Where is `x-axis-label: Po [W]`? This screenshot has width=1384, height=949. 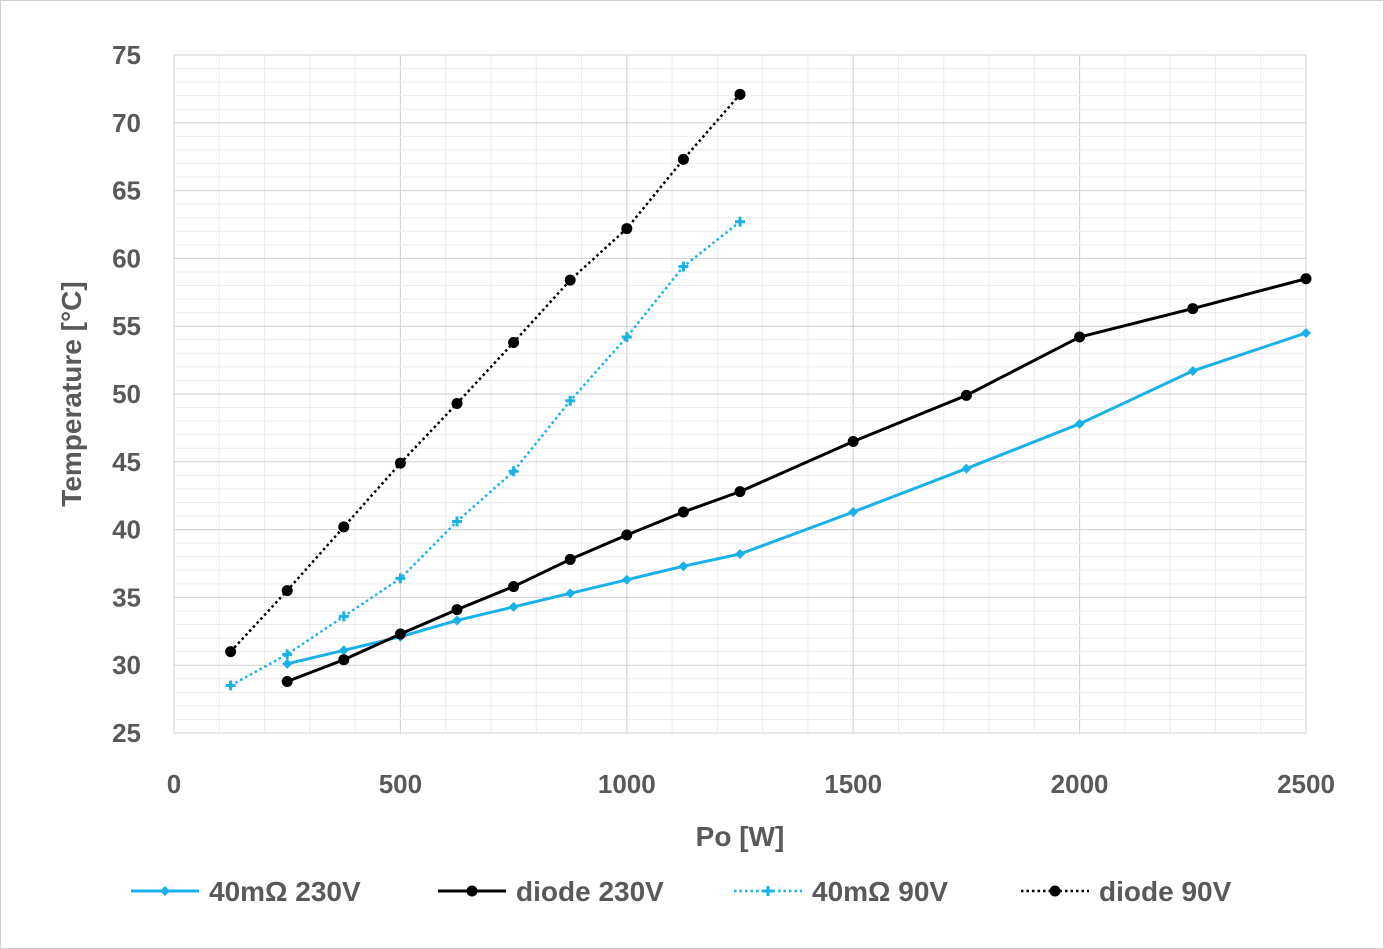 x-axis-label: Po [W] is located at coordinates (740, 836).